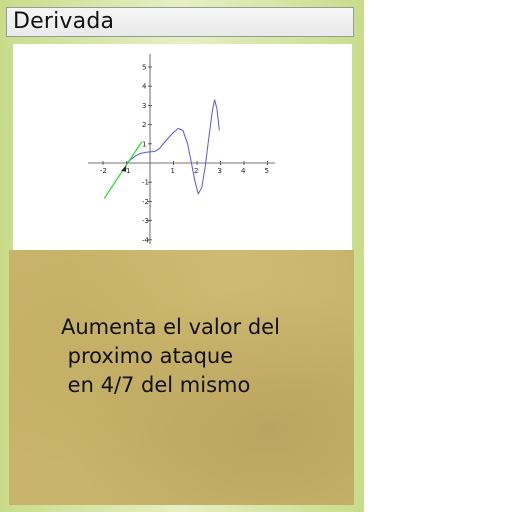 Image resolution: width=512 pixels, height=512 pixels. Describe the element at coordinates (127, 171) in the screenshot. I see `x-tick-label: -1` at that location.